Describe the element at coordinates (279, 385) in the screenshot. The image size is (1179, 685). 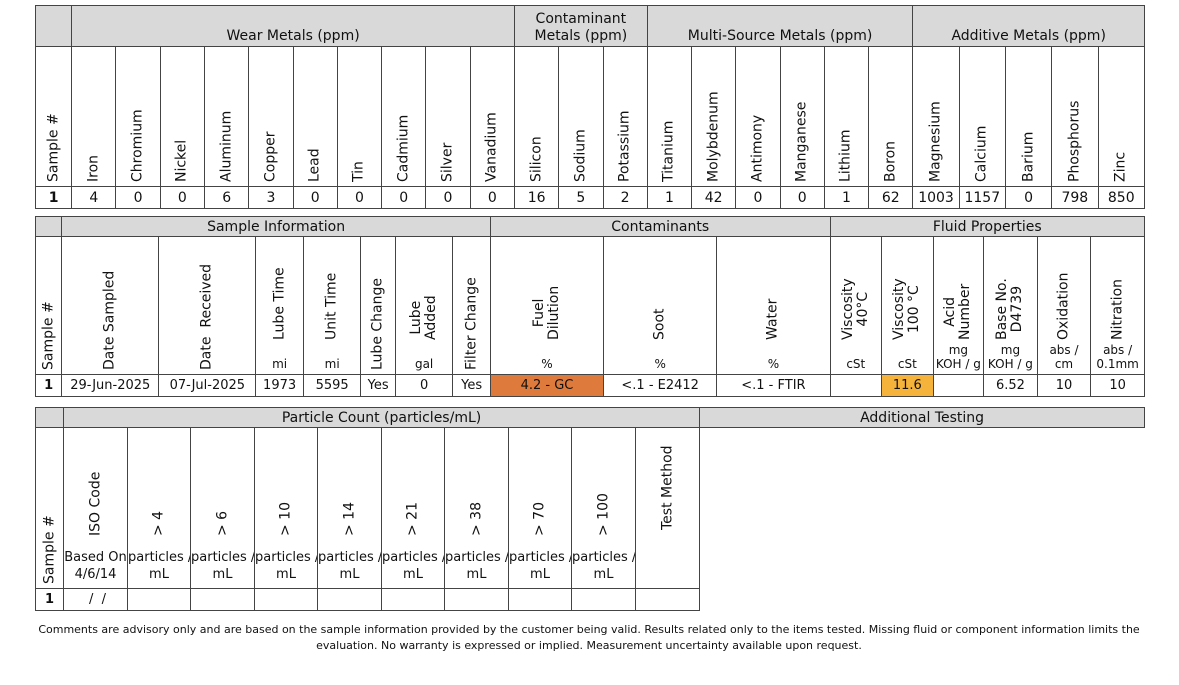
I see `info-value-lube-time: 1973` at that location.